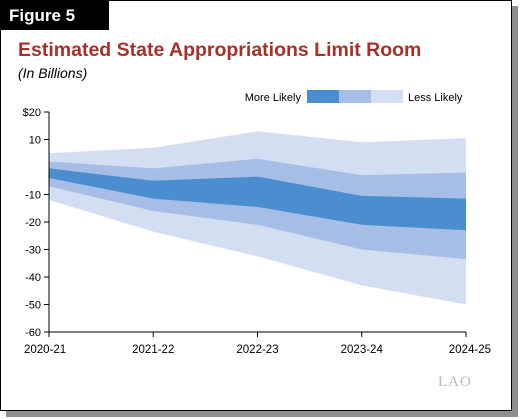  Describe the element at coordinates (45, 350) in the screenshot. I see `x-tick-label: 2020-21` at that location.